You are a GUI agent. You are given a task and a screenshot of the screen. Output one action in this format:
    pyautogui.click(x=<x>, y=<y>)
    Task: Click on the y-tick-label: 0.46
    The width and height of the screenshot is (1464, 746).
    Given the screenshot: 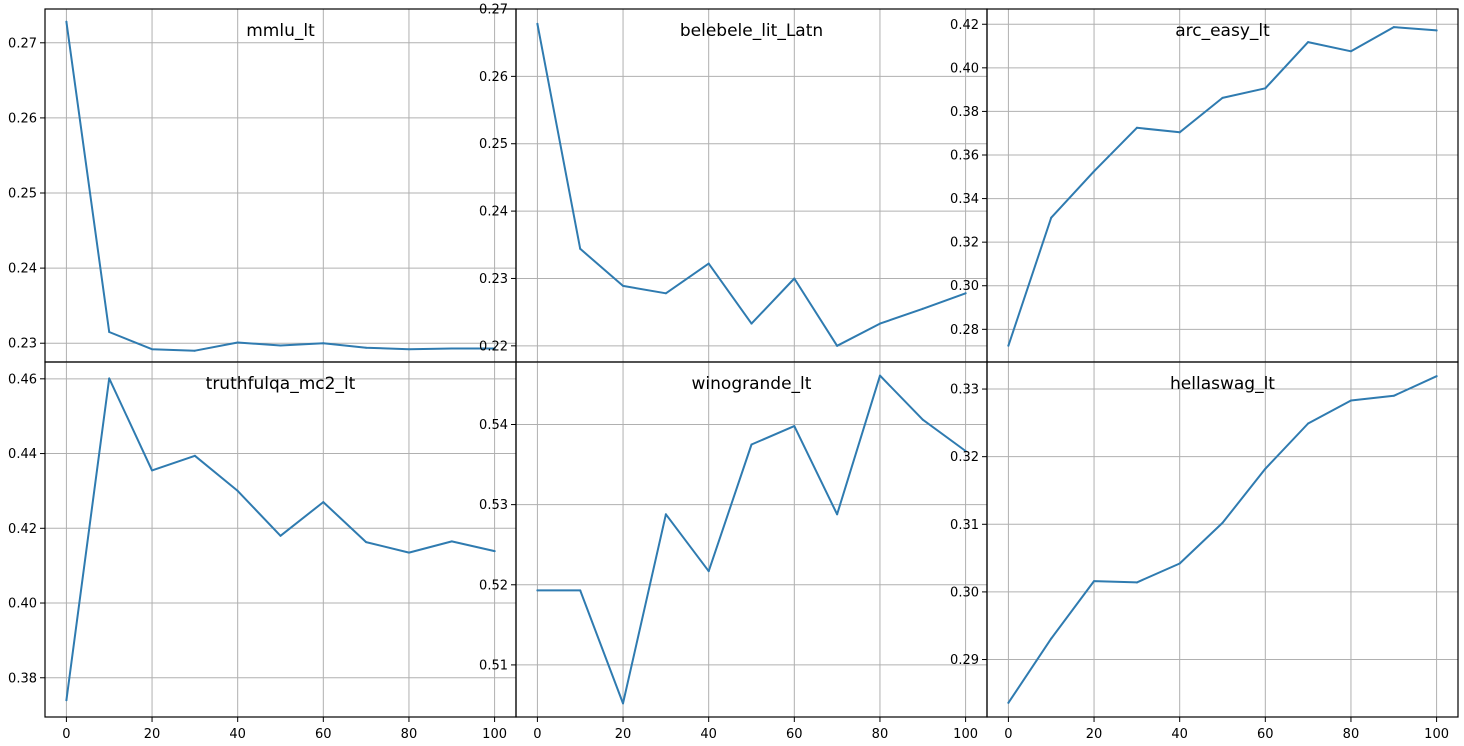 What is the action you would take?
    pyautogui.click(x=22, y=379)
    